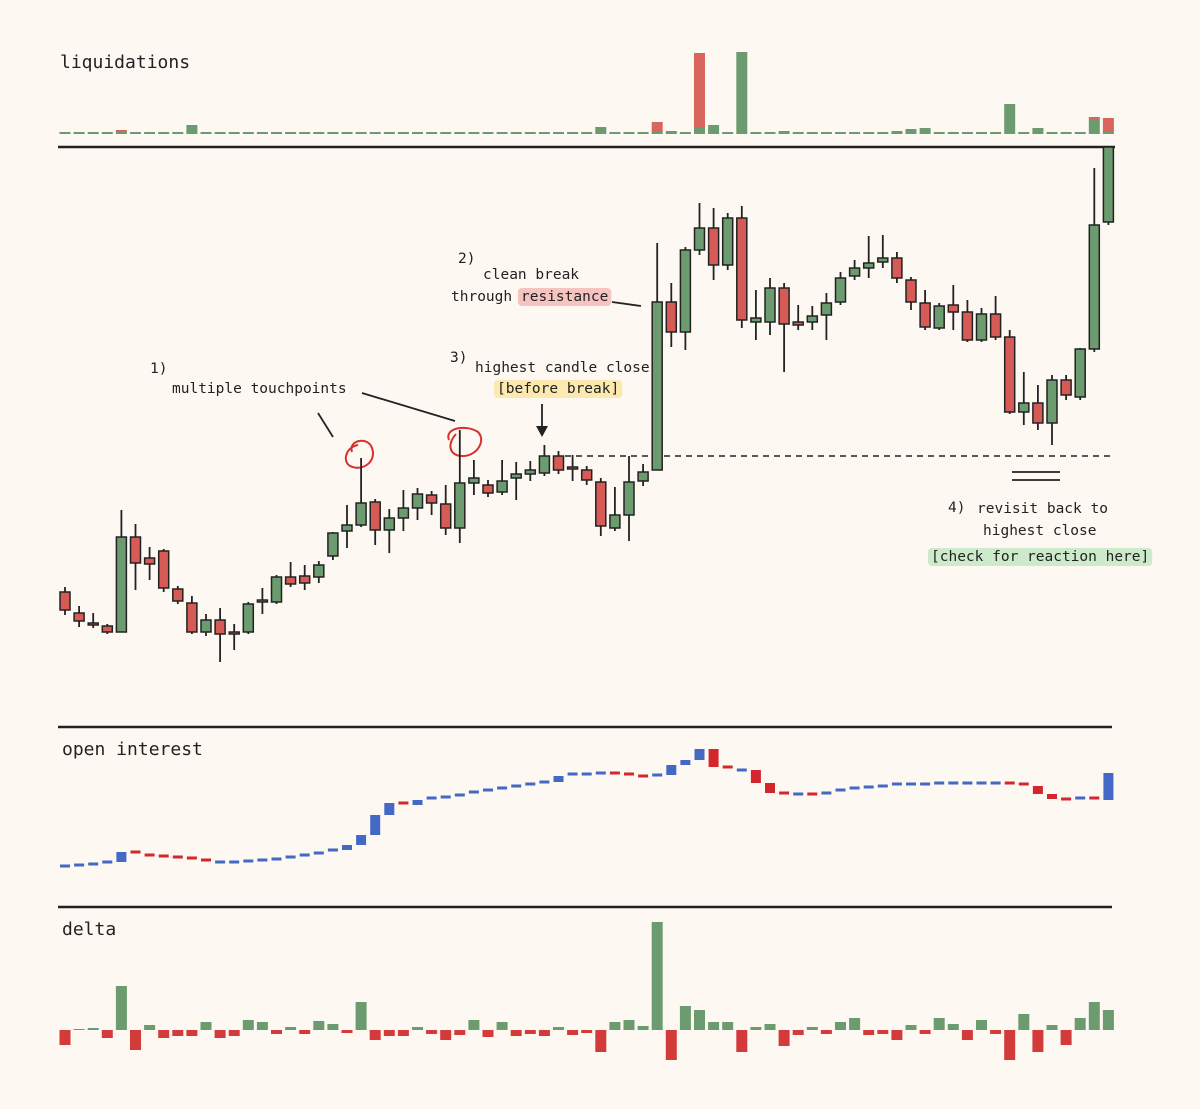 Image resolution: width=1200 pixels, height=1109 pixels. I want to click on annotation: 3), so click(458, 358).